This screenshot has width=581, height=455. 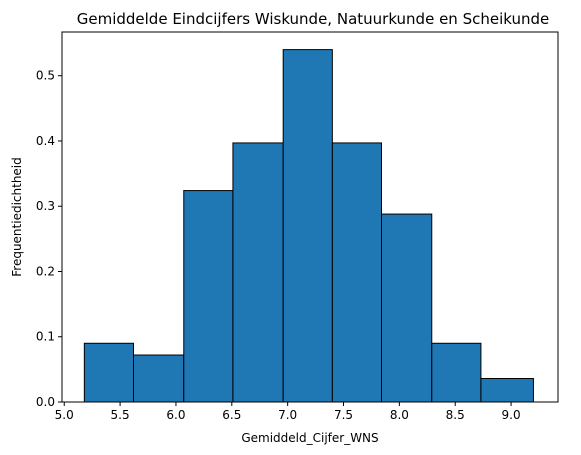 I want to click on x-axis-label: Gemiddeld_Cijfer_WNS, so click(x=309, y=438).